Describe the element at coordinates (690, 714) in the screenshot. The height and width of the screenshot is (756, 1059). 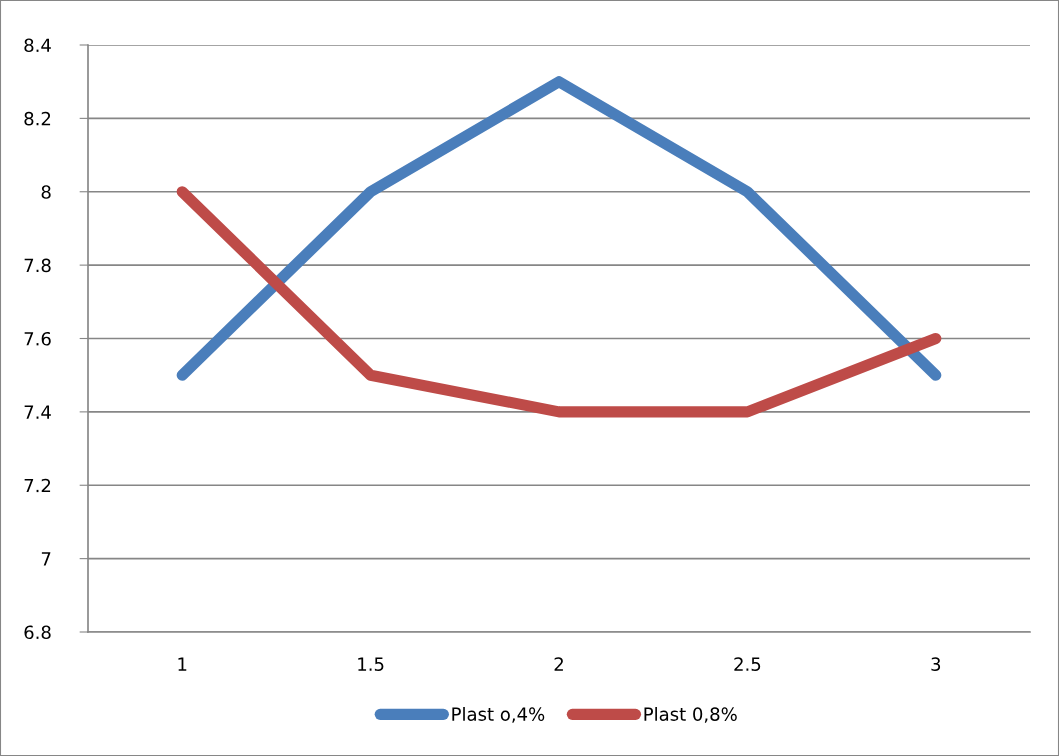
I see `legend-label: Plast 0,8%` at that location.